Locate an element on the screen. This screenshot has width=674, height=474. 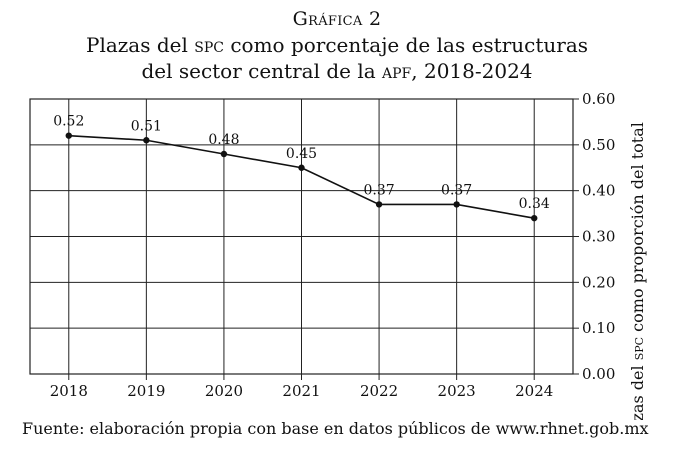
y-tick-label: 0.00 is located at coordinates (598, 374).